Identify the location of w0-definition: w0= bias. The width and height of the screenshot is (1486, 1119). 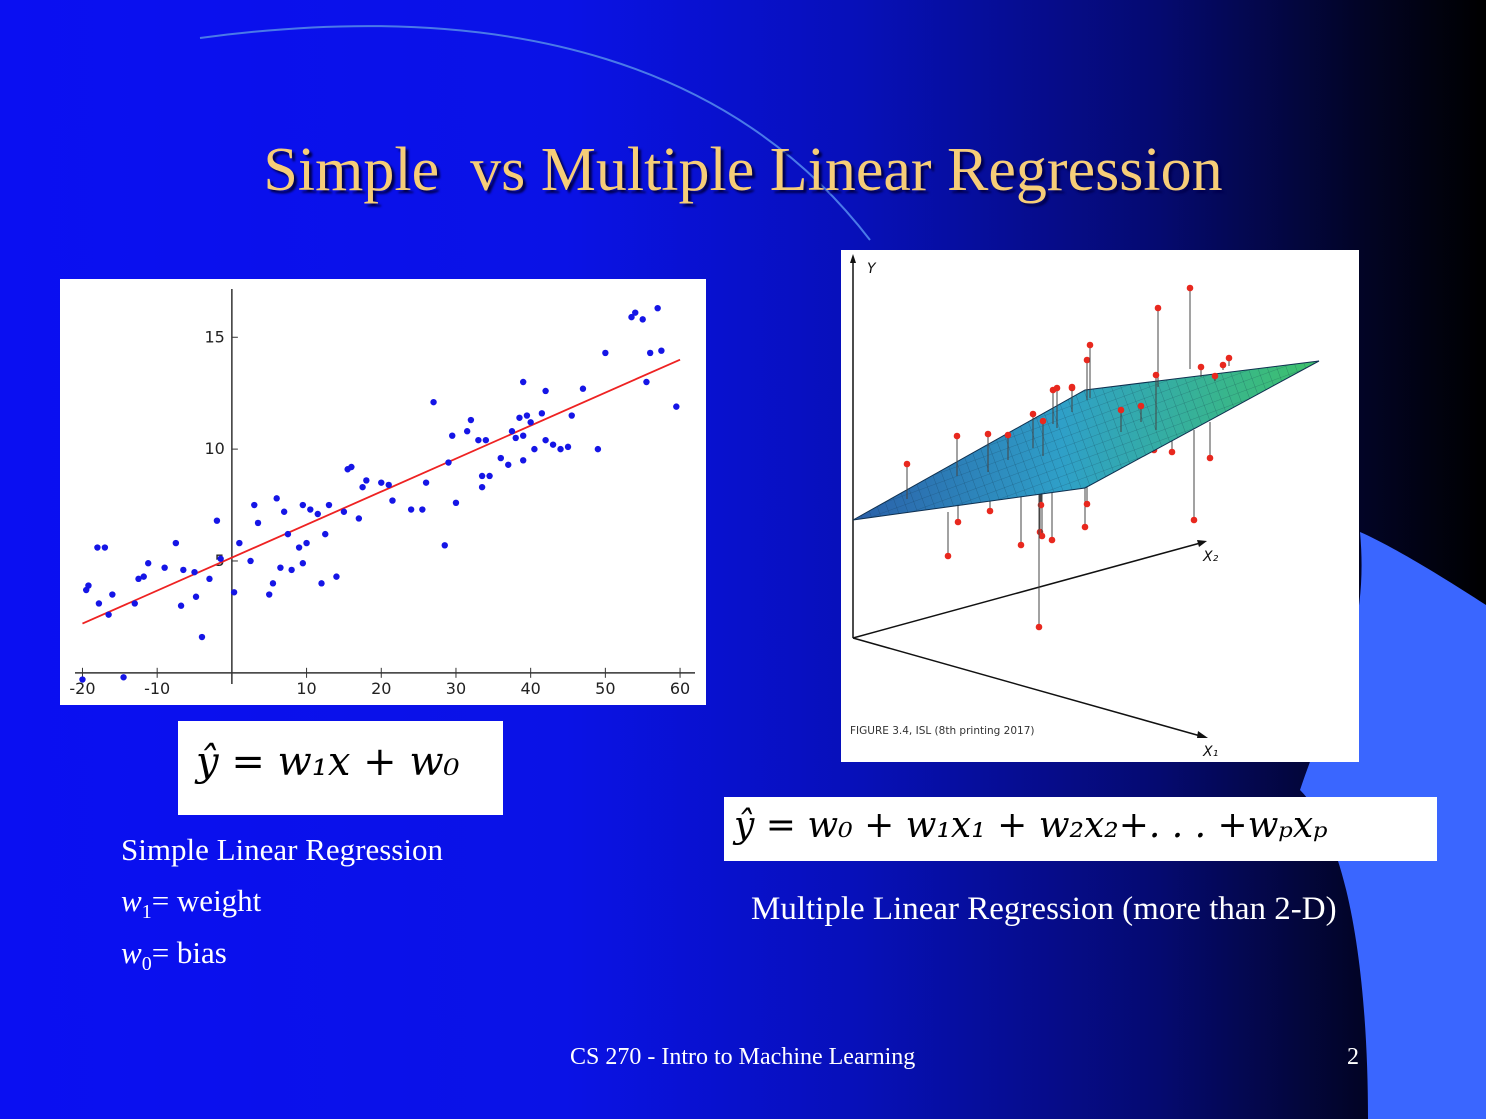
(174, 955).